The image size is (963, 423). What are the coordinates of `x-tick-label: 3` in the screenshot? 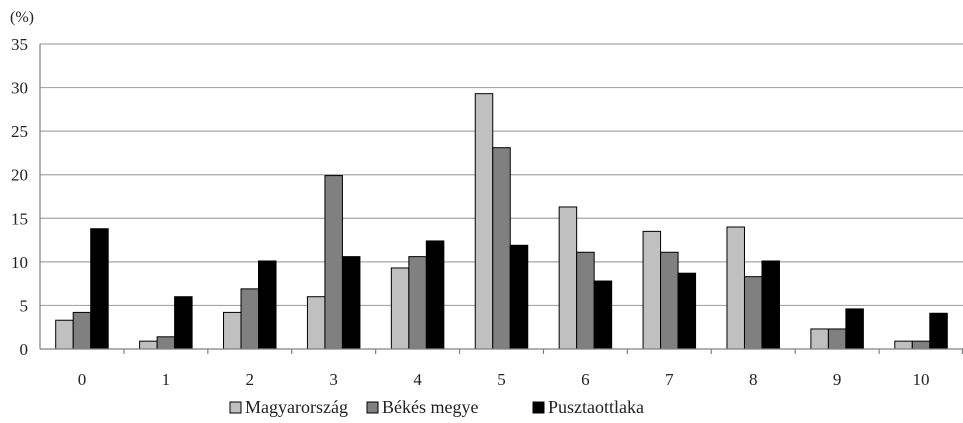 It's located at (333, 379).